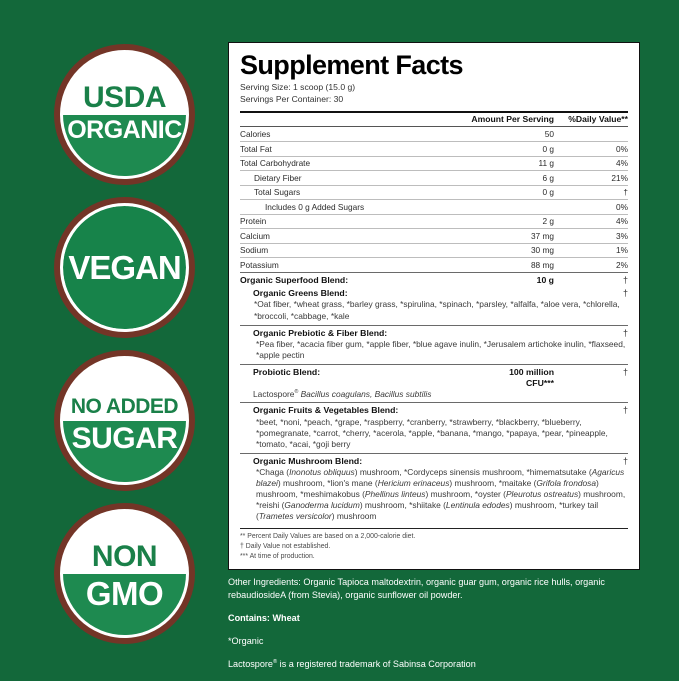 Image resolution: width=679 pixels, height=681 pixels. What do you see at coordinates (124, 145) in the screenshot?
I see `badge-usda-bottom-label: ORGANIC` at bounding box center [124, 145].